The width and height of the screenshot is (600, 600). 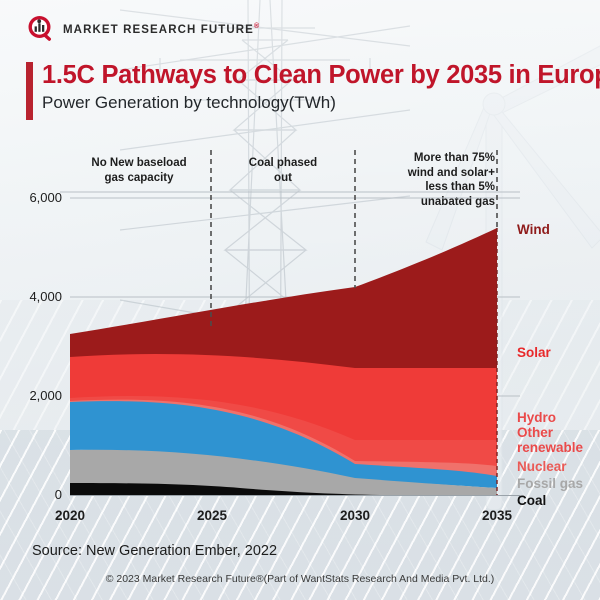 What do you see at coordinates (355, 515) in the screenshot?
I see `x-tick-2030: 2030` at bounding box center [355, 515].